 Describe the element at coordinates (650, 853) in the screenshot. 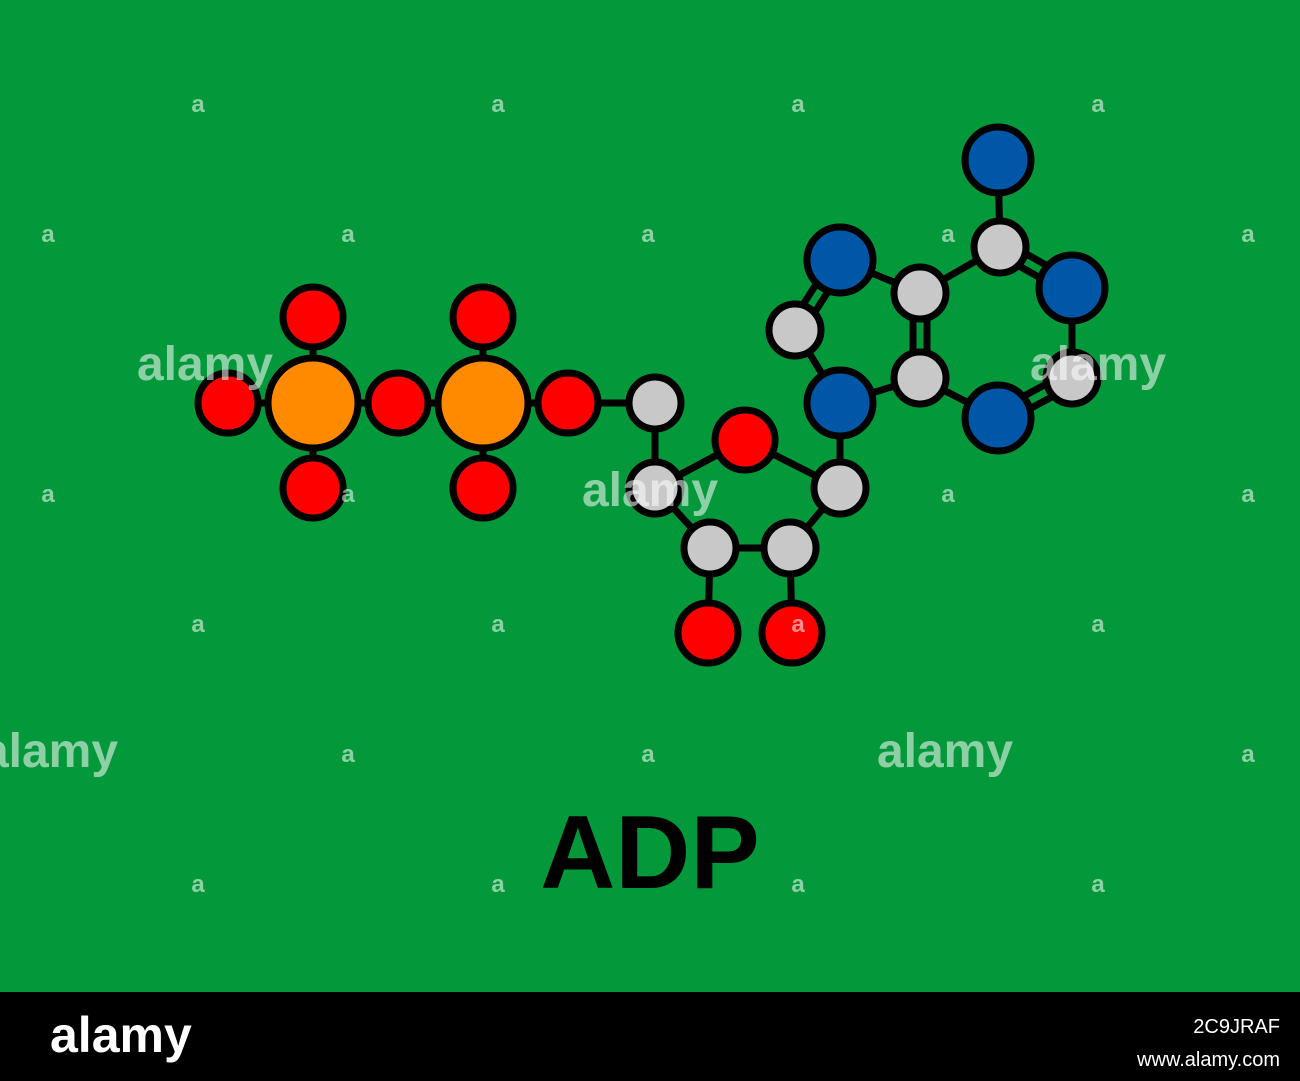

I see `title: ADP` at that location.